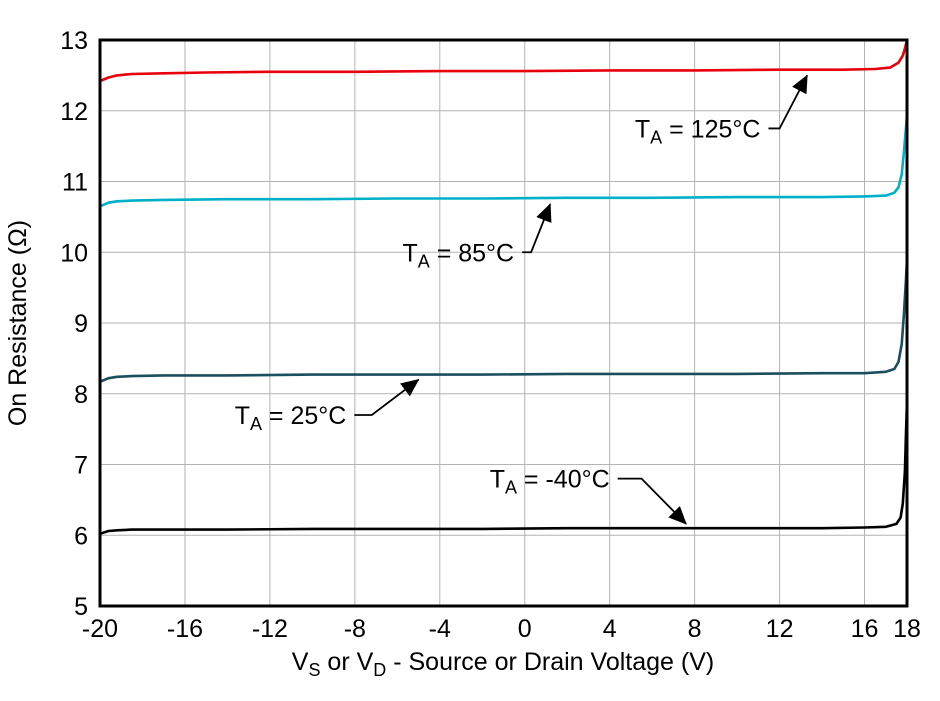  I want to click on y-tick-label: 7, so click(81, 466).